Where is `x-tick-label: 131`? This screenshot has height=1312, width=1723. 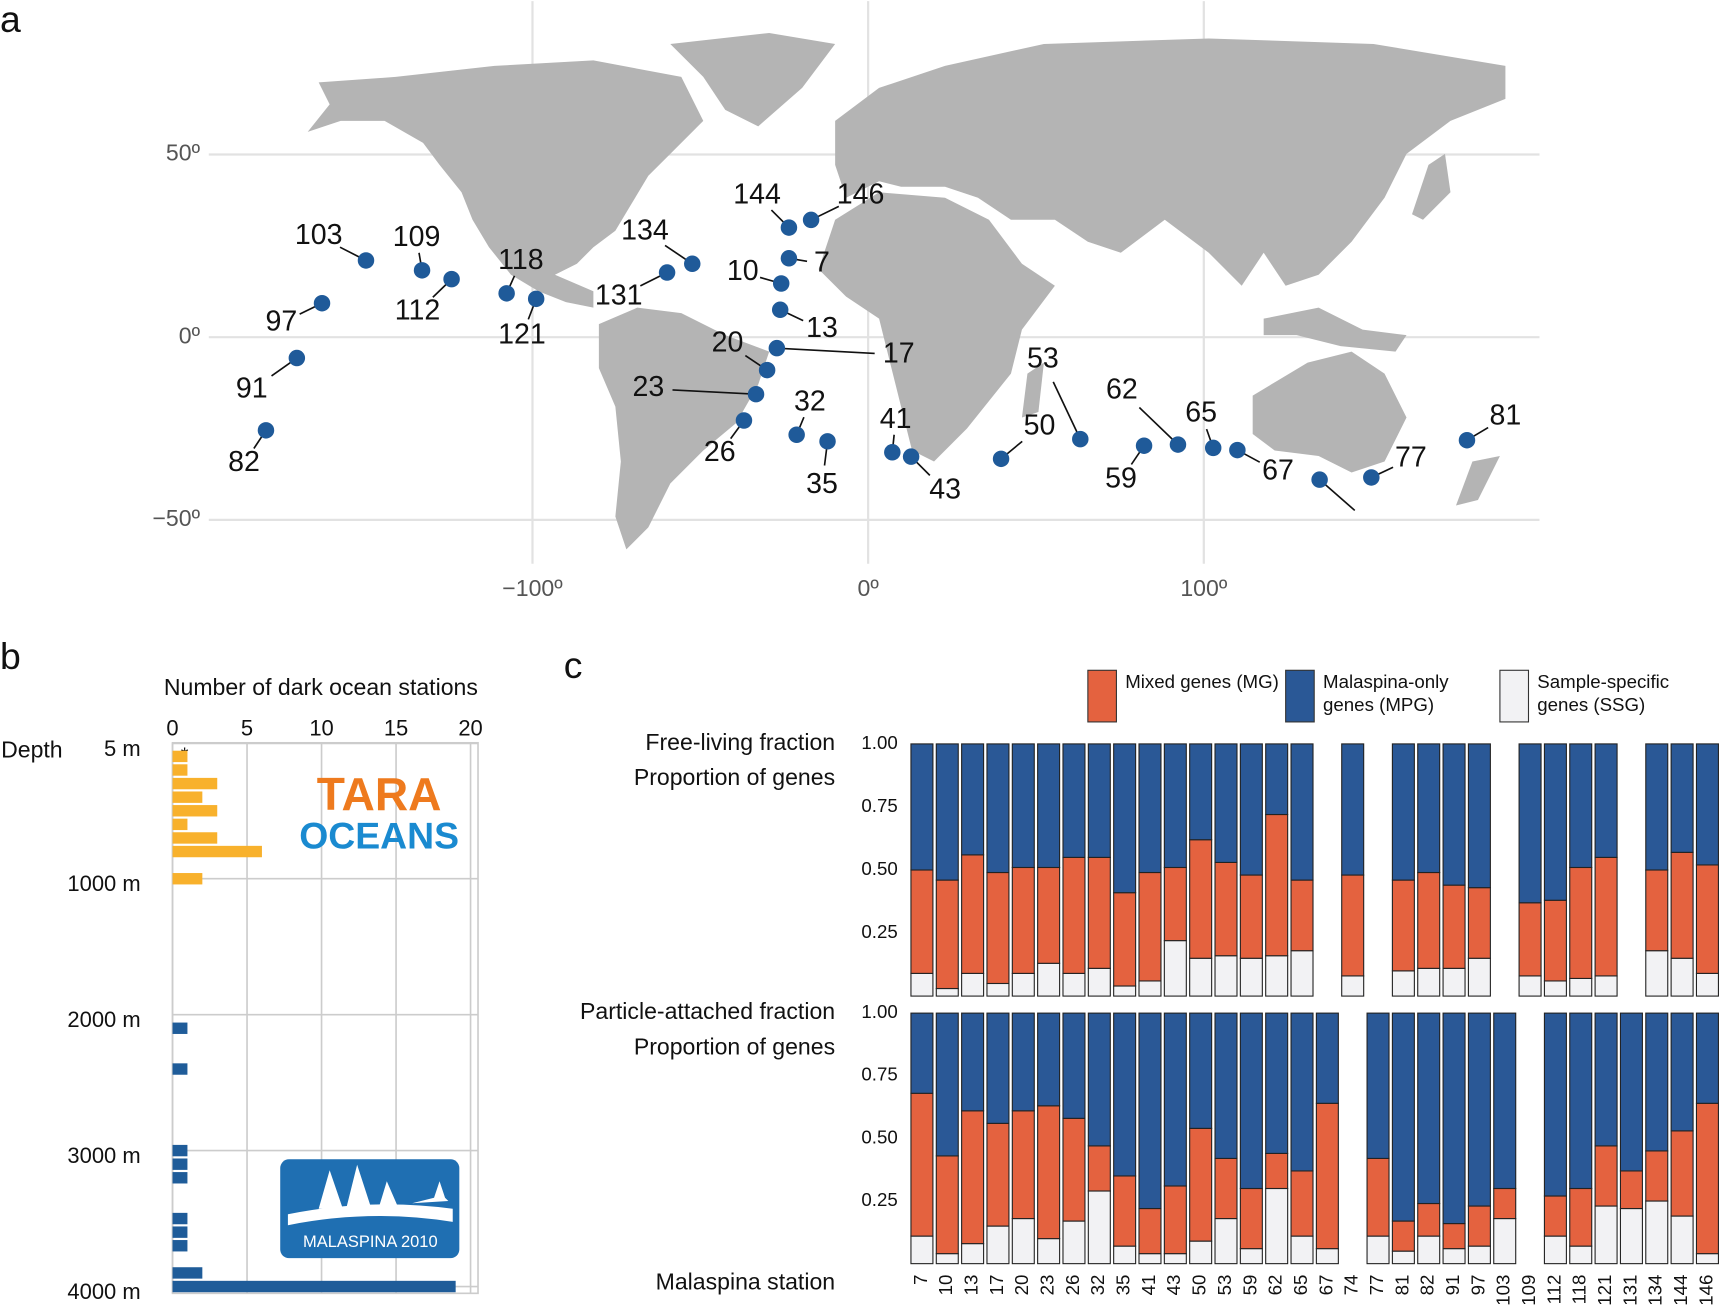 x-tick-label: 131 is located at coordinates (1629, 1290).